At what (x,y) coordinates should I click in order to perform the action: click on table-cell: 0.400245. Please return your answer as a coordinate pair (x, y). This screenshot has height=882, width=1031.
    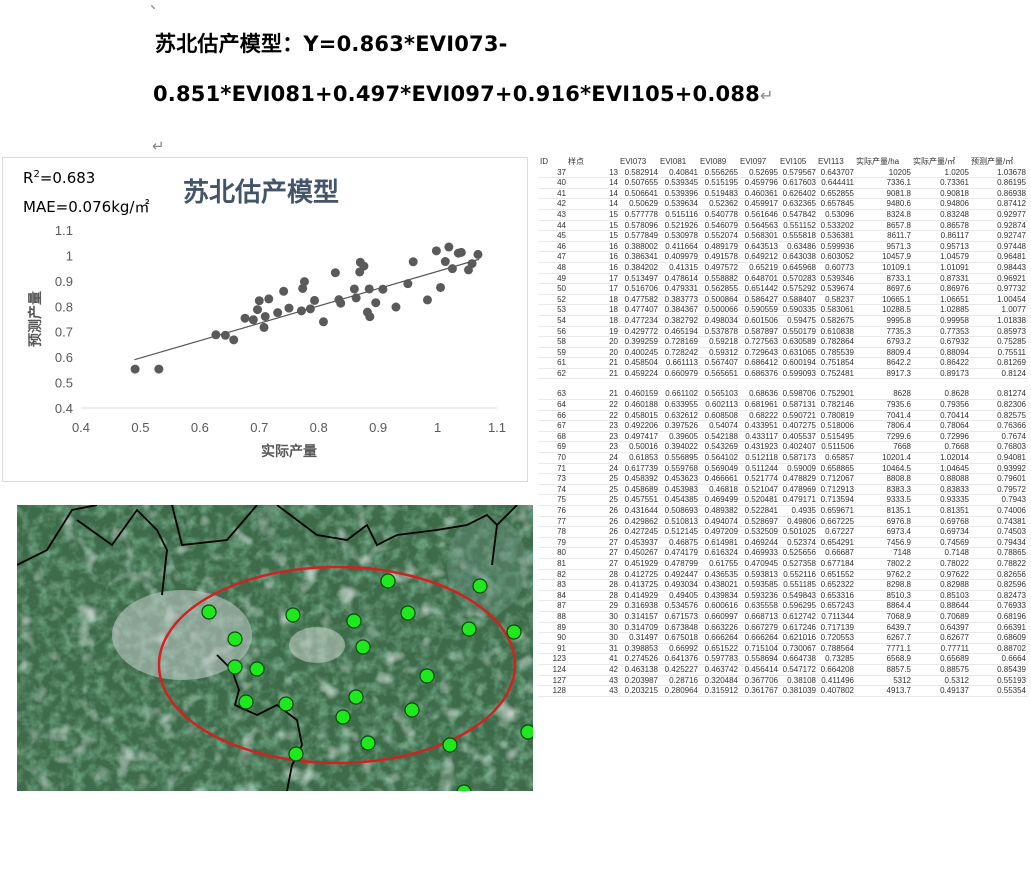
    Looking at the image, I should click on (641, 352).